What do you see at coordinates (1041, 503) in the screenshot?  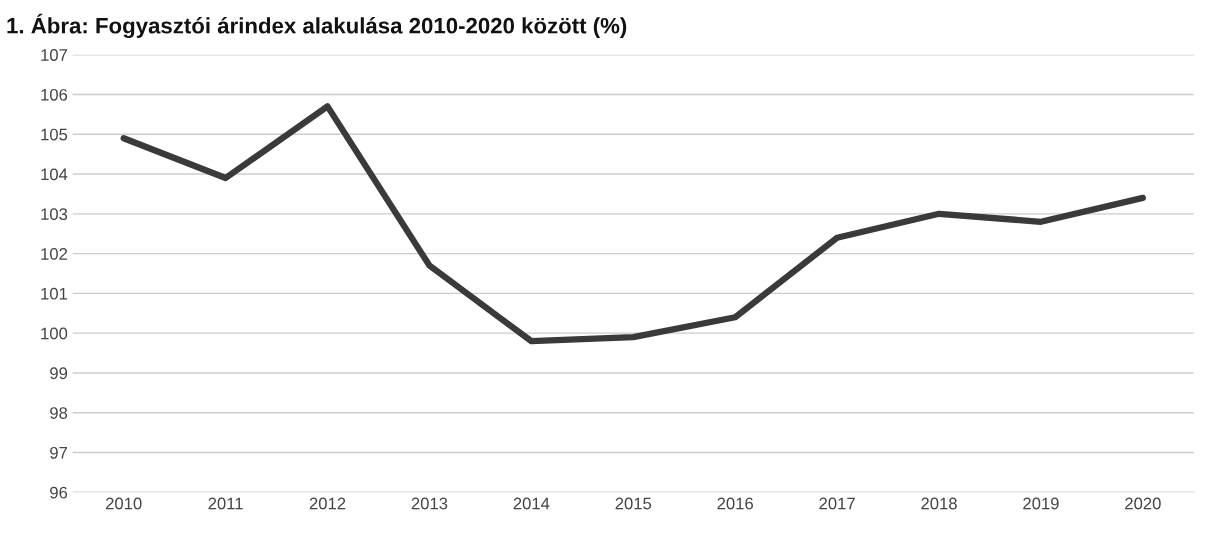 I see `x-tick-label: 2019` at bounding box center [1041, 503].